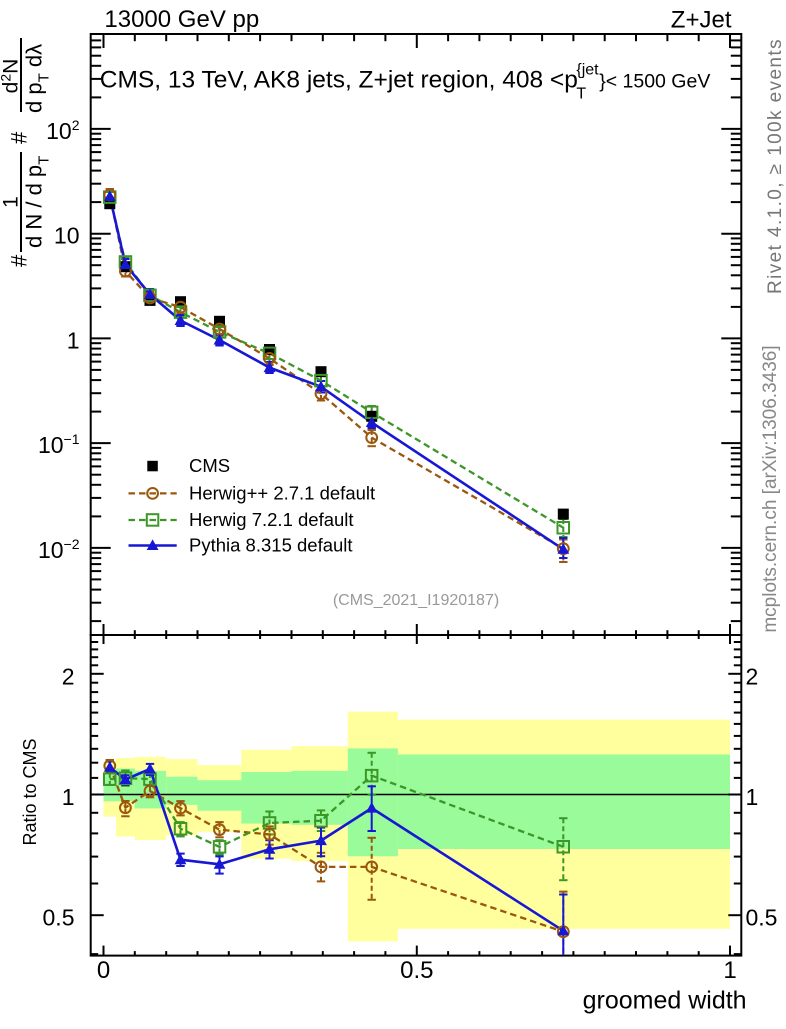  I want to click on svg-text: Rivet 4.1.0, ≥ 100k events, so click(775, 166).